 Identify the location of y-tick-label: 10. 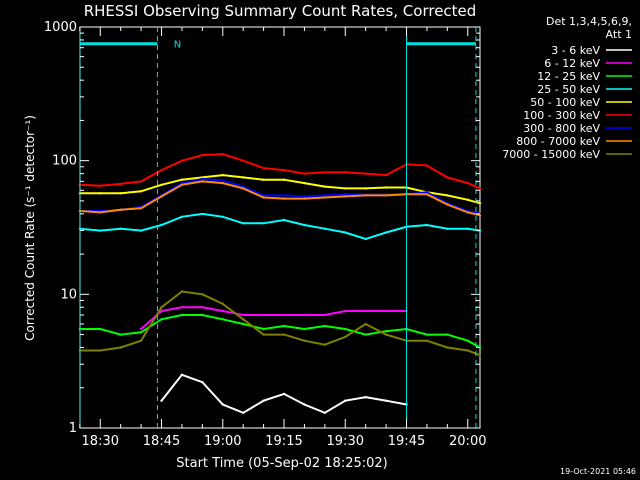
(68, 294).